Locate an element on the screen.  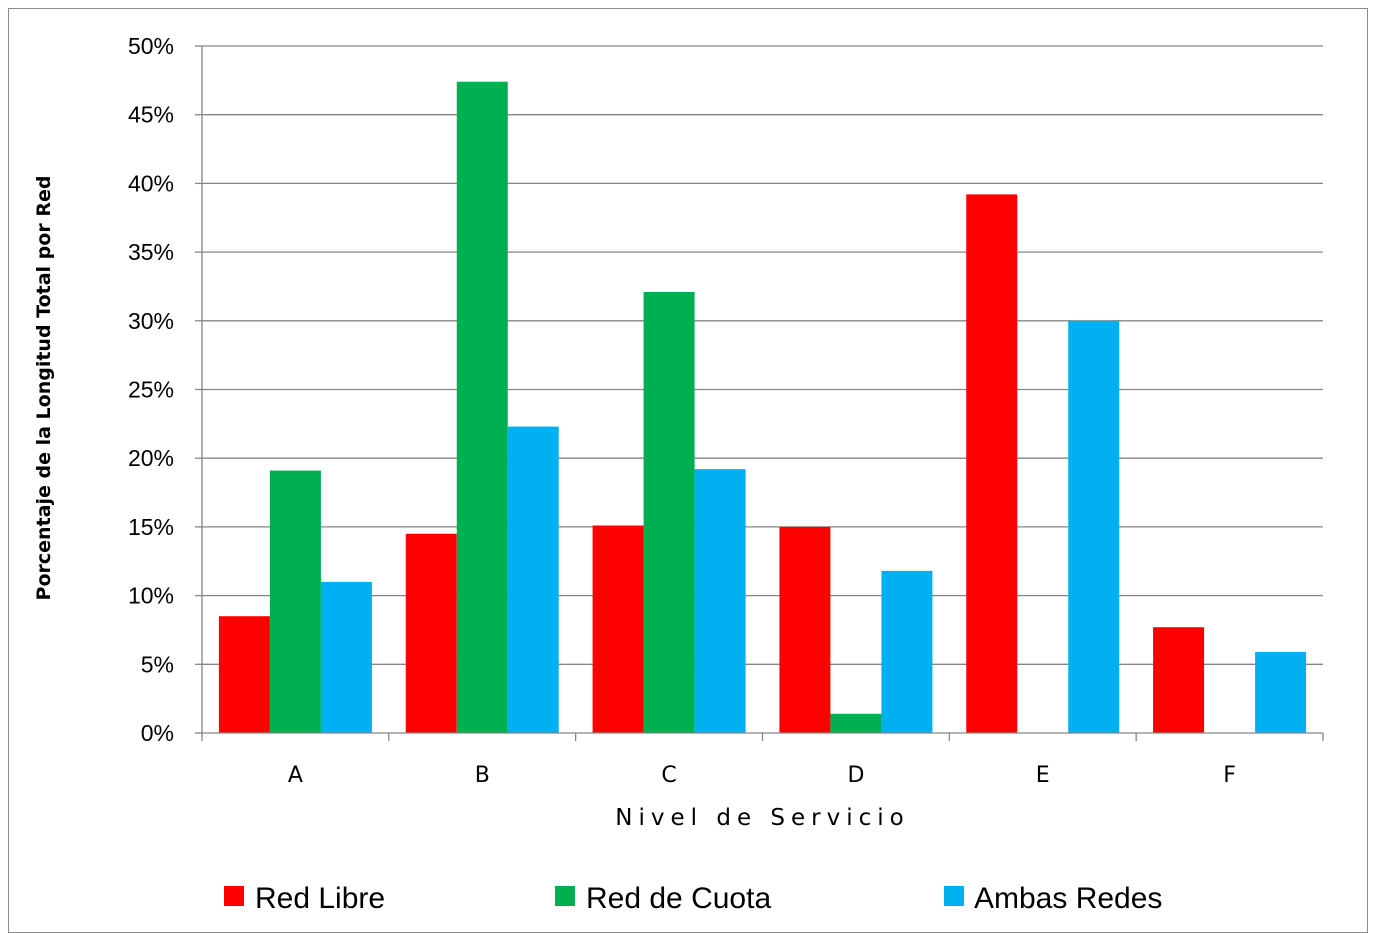
y-tick-label: 25% is located at coordinates (151, 390).